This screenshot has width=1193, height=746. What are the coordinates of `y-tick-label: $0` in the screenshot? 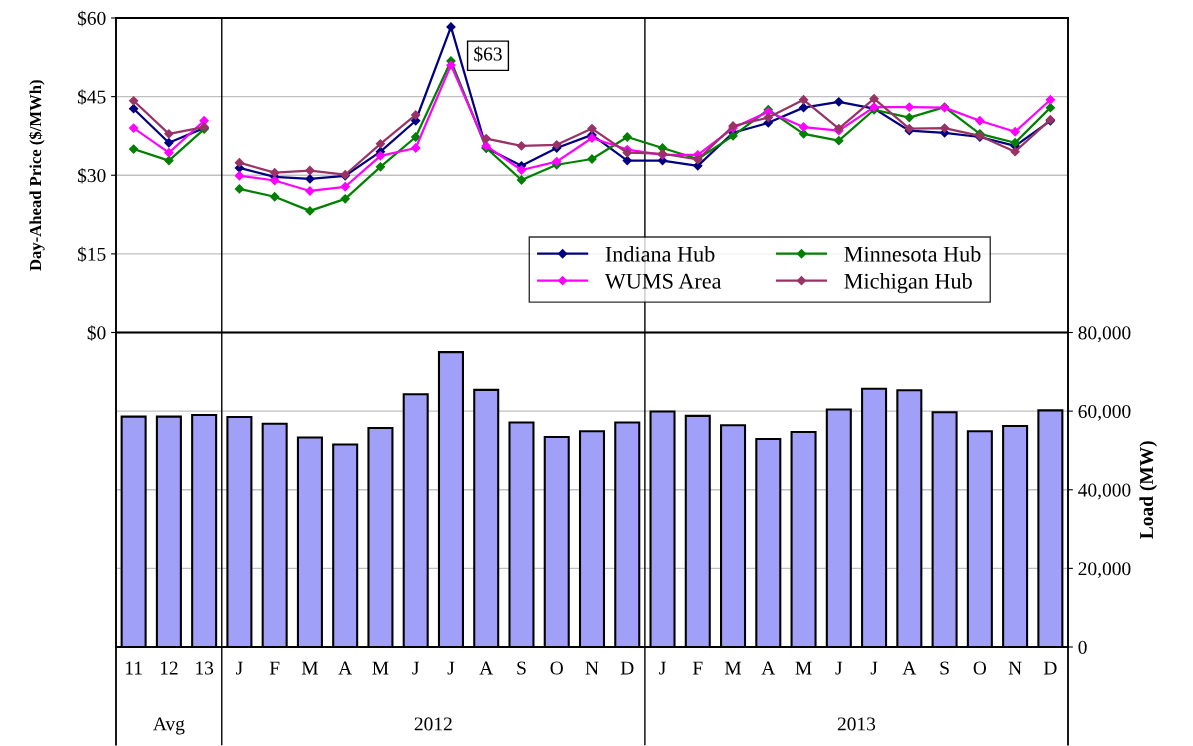 It's located at (96, 333).